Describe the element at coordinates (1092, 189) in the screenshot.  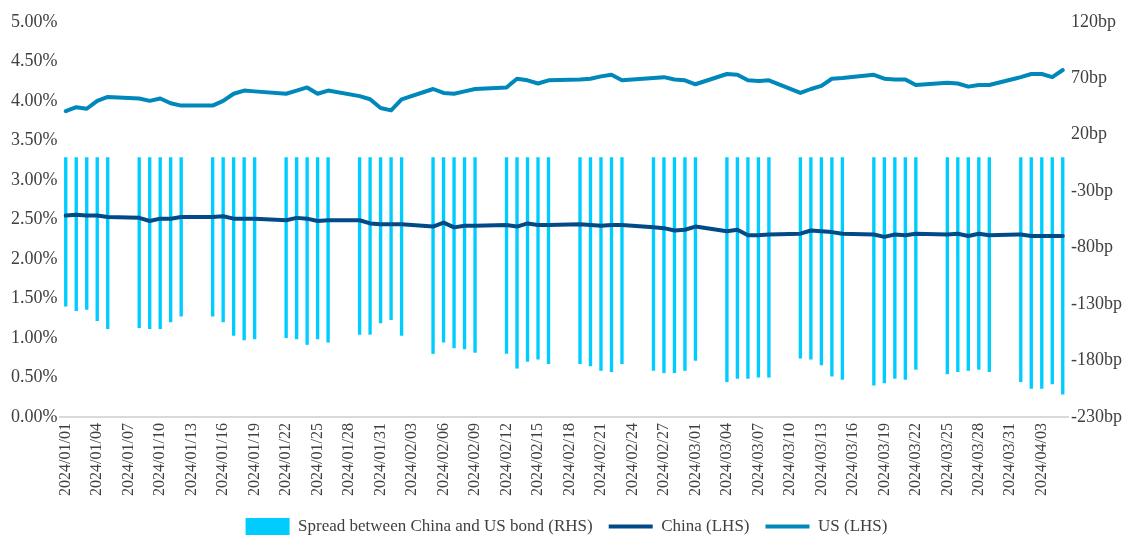
I see `y2-tick-label: -30bp` at that location.